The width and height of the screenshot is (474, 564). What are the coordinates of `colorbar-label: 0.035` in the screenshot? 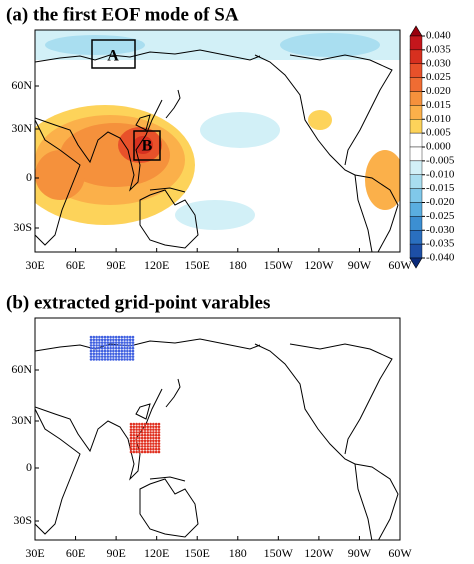 It's located at (438, 49).